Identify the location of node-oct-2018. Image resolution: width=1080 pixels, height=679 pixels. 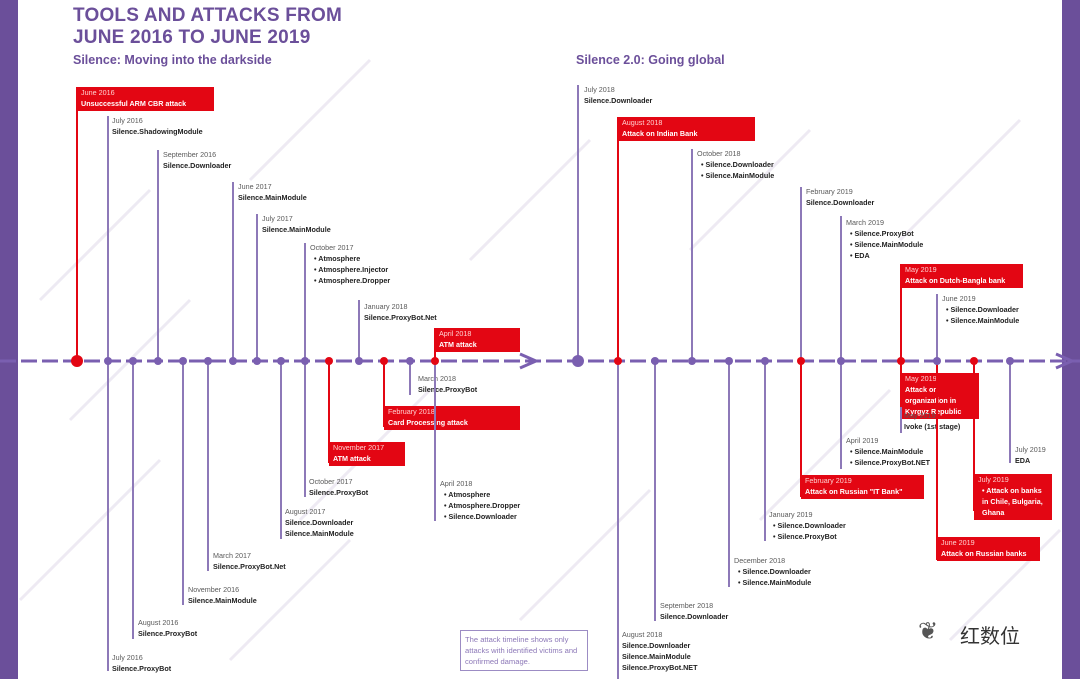
(692, 361).